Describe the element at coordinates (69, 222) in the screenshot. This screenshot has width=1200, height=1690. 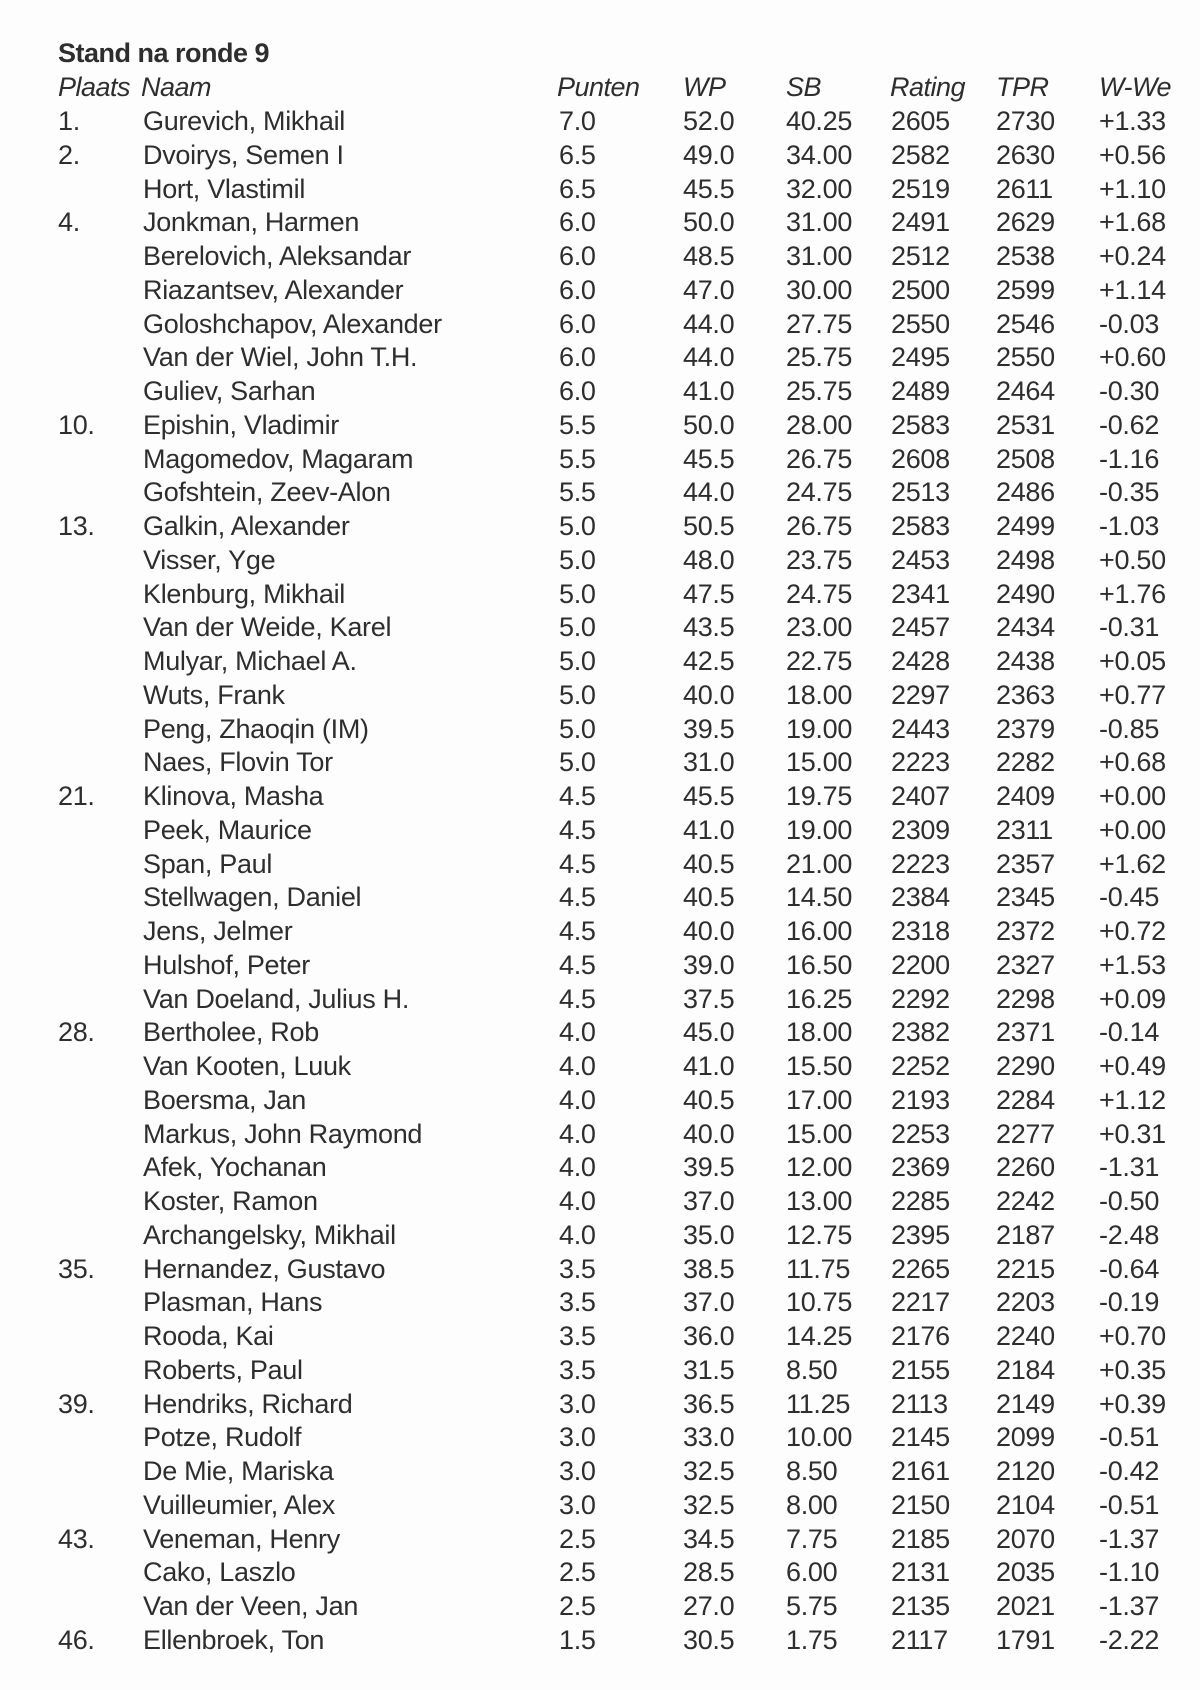
I see `cell-rank: 4.` at that location.